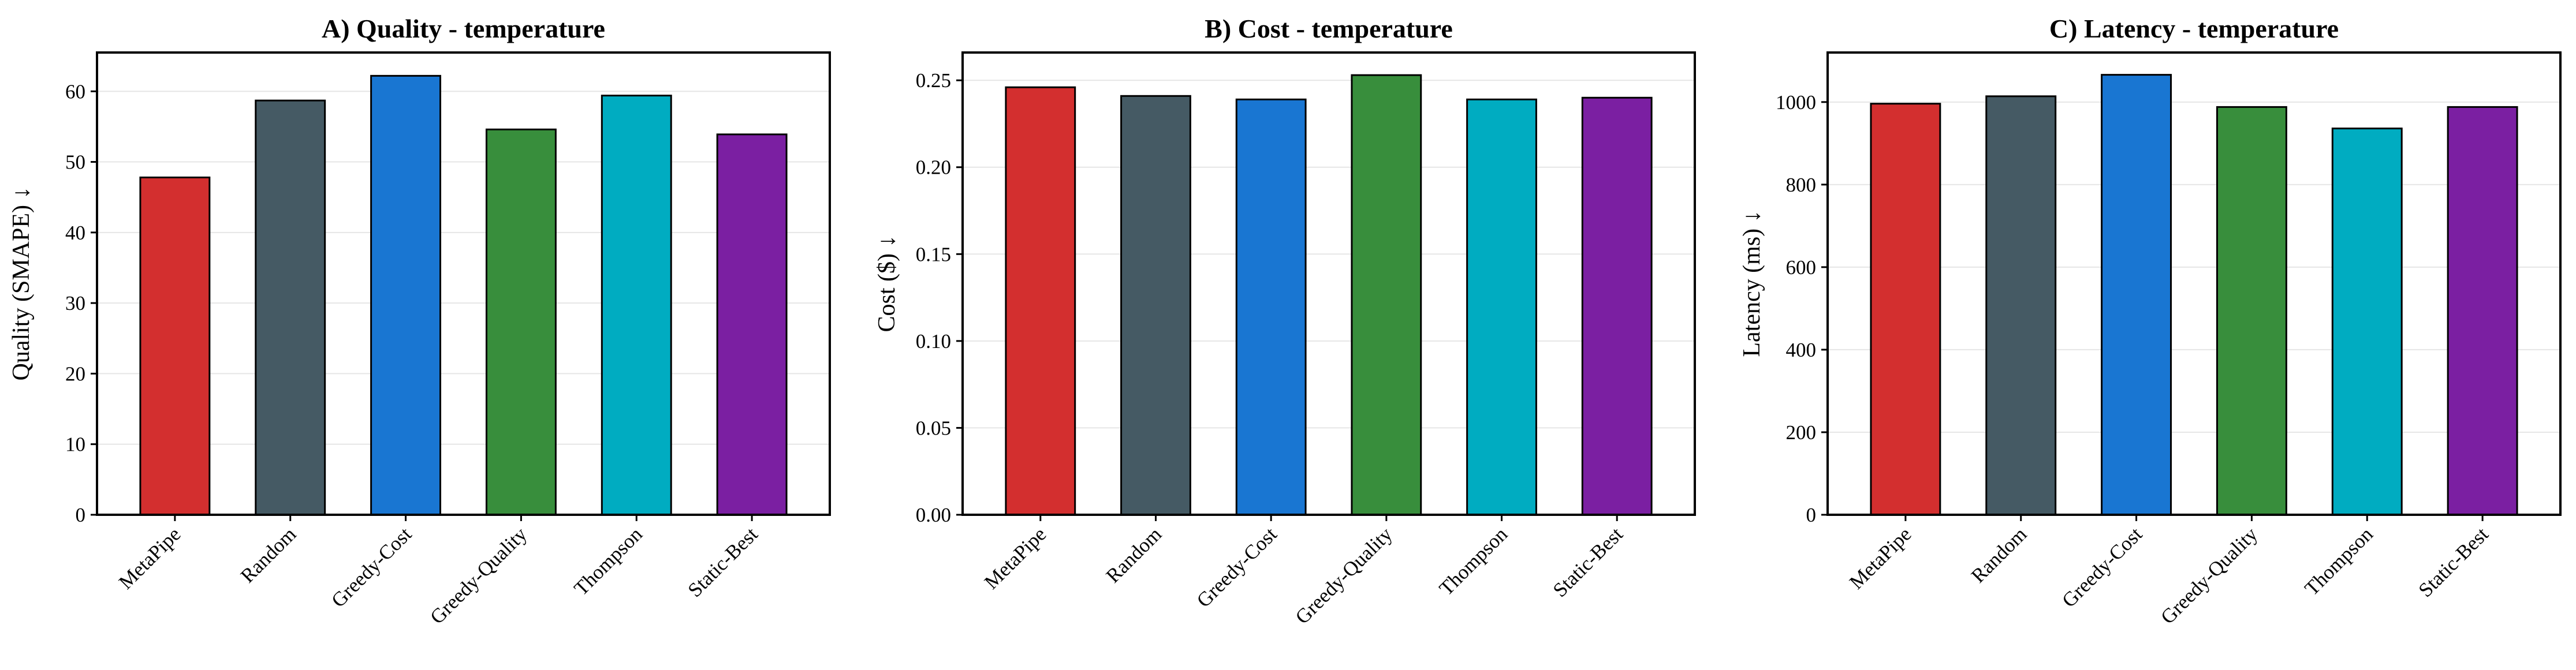 The height and width of the screenshot is (670, 2576). What do you see at coordinates (75, 162) in the screenshot?
I see `y-tick-label: 50` at bounding box center [75, 162].